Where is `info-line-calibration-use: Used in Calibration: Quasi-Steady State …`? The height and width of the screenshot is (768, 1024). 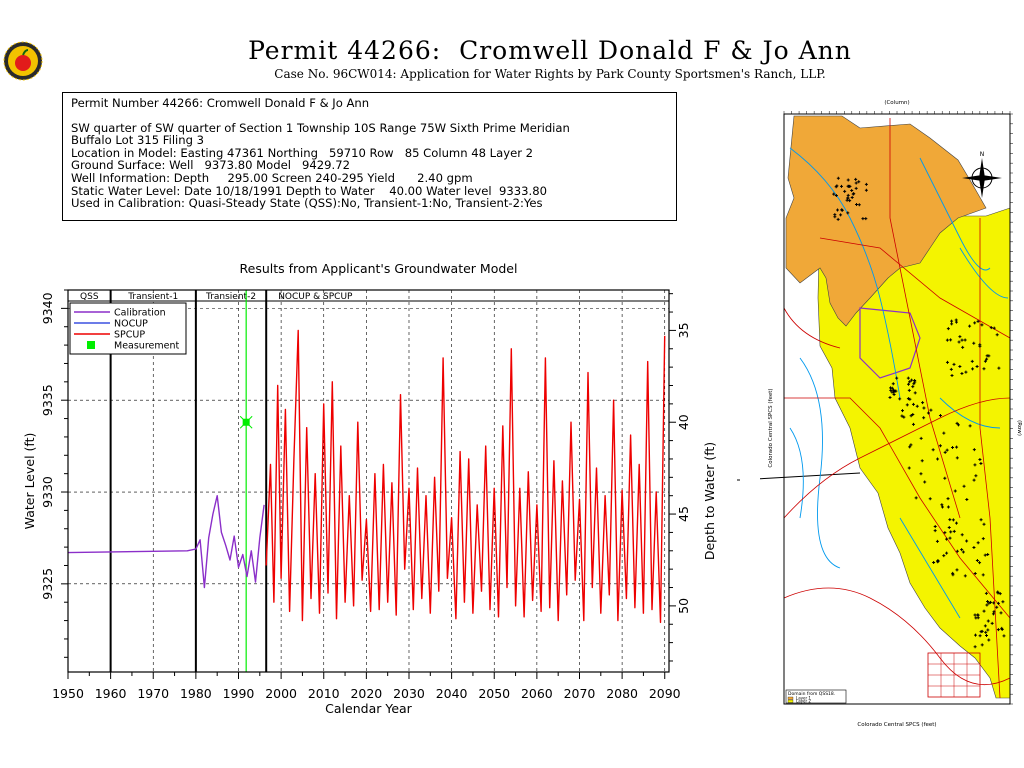 info-line-calibration-use: Used in Calibration: Quasi-Steady State … is located at coordinates (307, 203).